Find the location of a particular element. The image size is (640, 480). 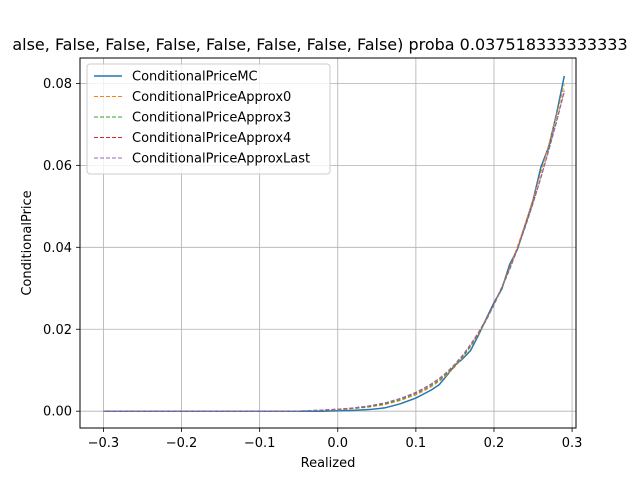

y-tick-label: 0.06 is located at coordinates (57, 166).